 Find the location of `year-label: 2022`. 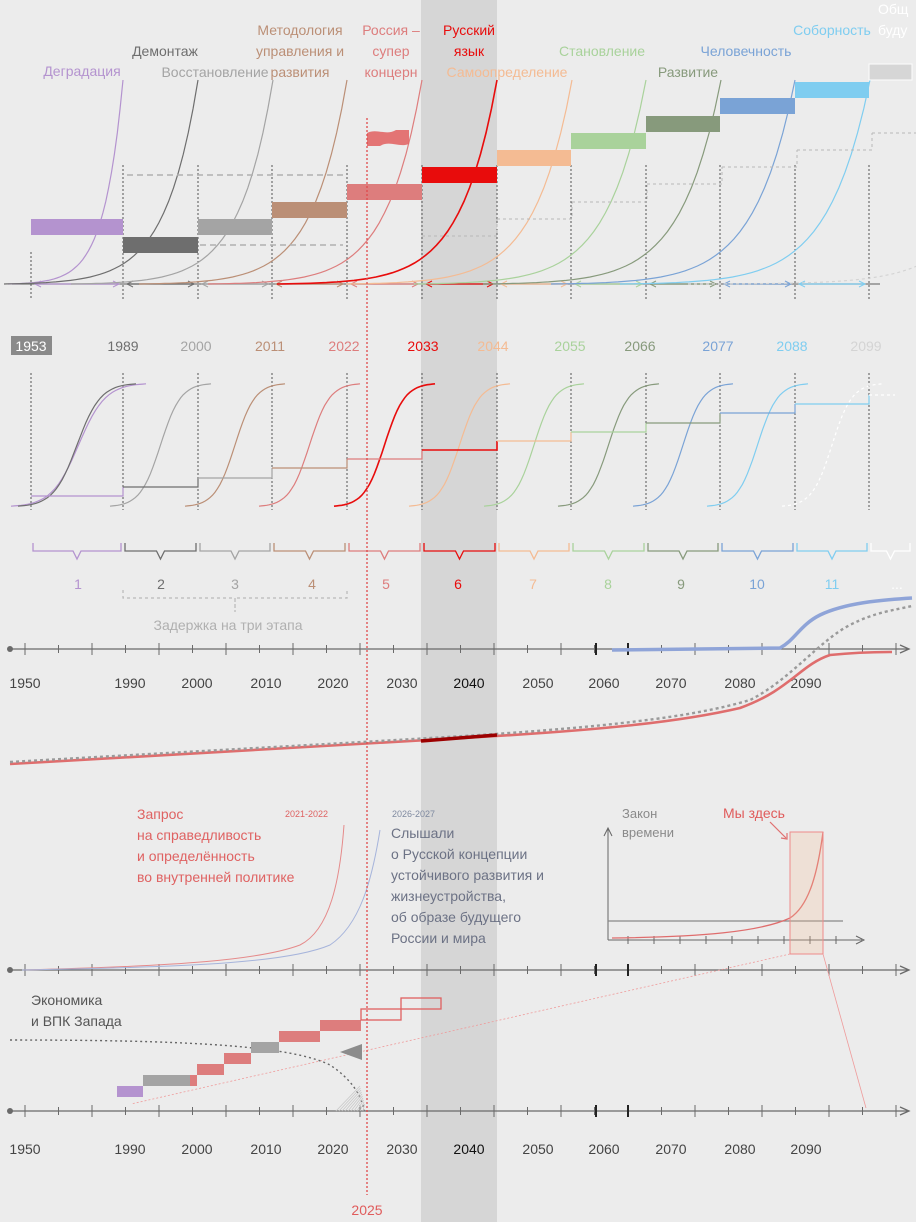

year-label: 2022 is located at coordinates (343, 346).